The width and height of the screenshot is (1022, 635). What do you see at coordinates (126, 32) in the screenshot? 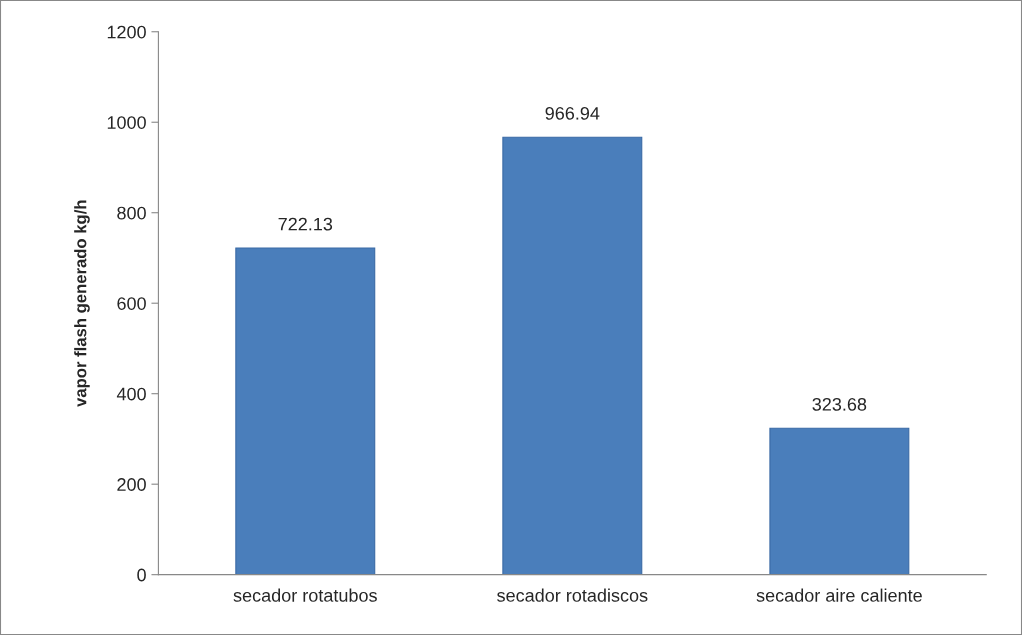
I see `y-tick-label: 1200` at bounding box center [126, 32].